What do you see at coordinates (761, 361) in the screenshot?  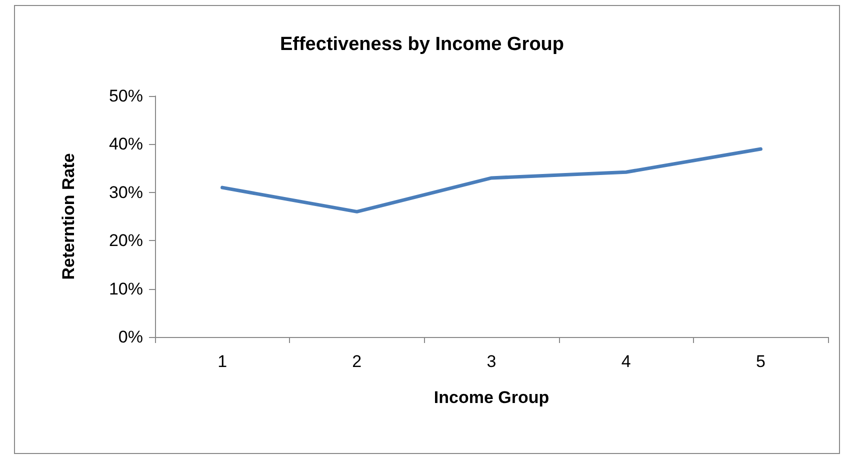 I see `x-tick-label: 5` at bounding box center [761, 361].